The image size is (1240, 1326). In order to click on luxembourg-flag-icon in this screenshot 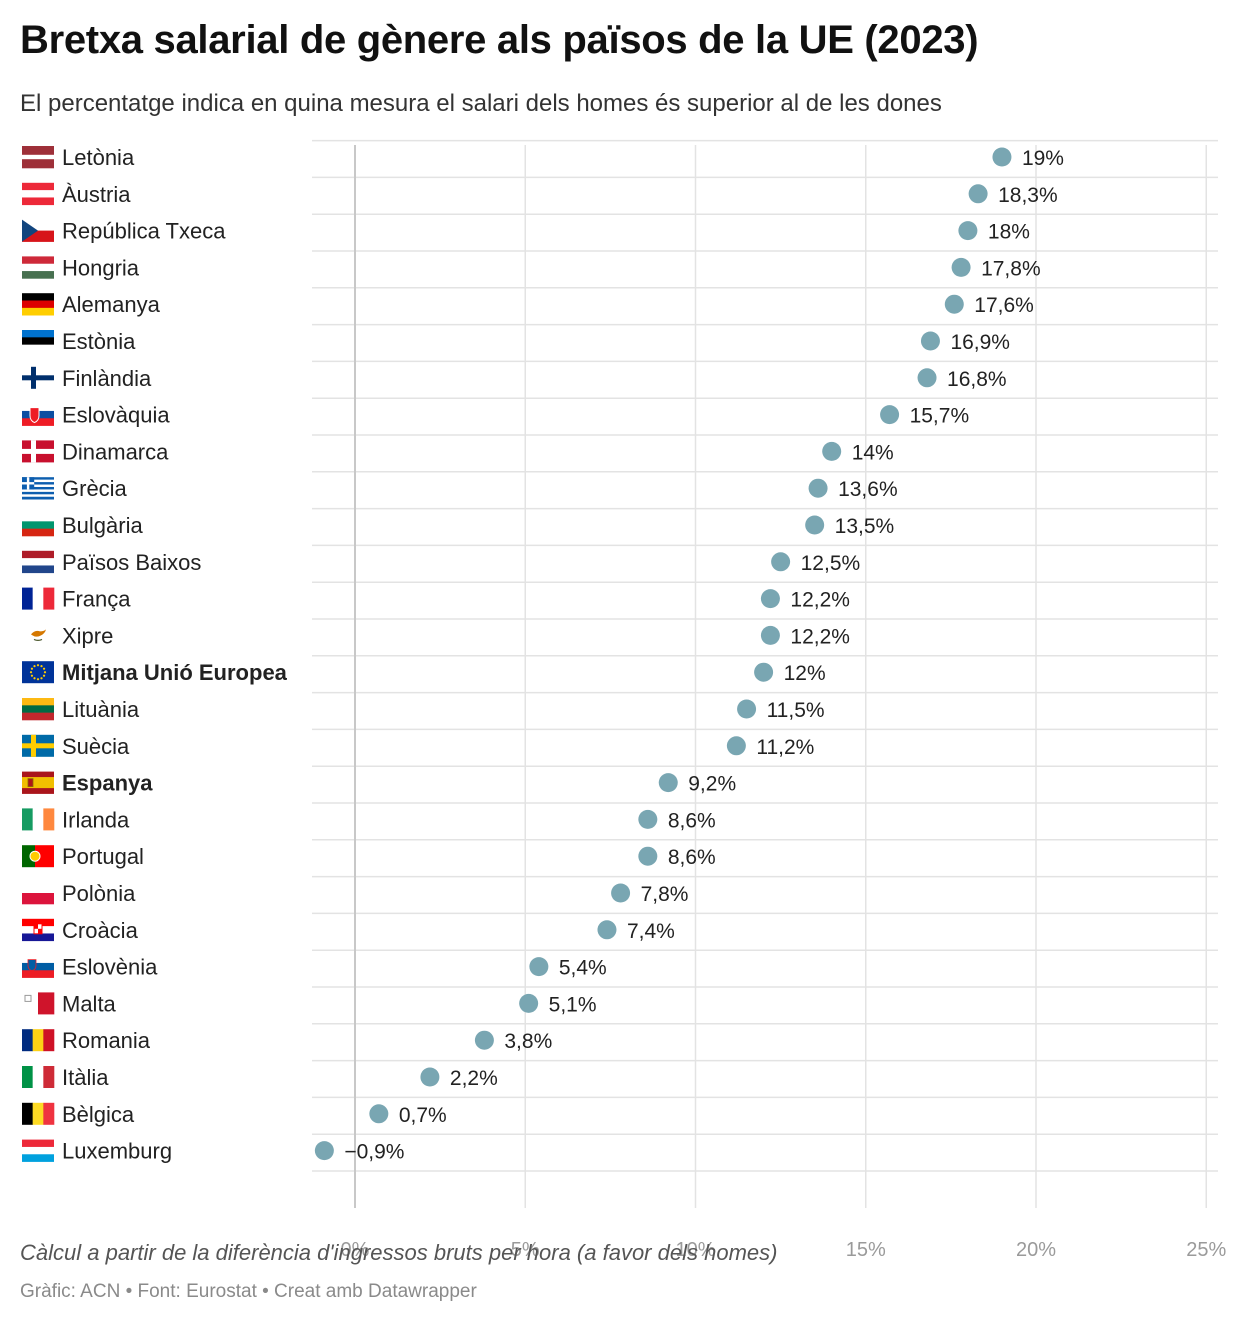, I will do `click(38, 1150)`.